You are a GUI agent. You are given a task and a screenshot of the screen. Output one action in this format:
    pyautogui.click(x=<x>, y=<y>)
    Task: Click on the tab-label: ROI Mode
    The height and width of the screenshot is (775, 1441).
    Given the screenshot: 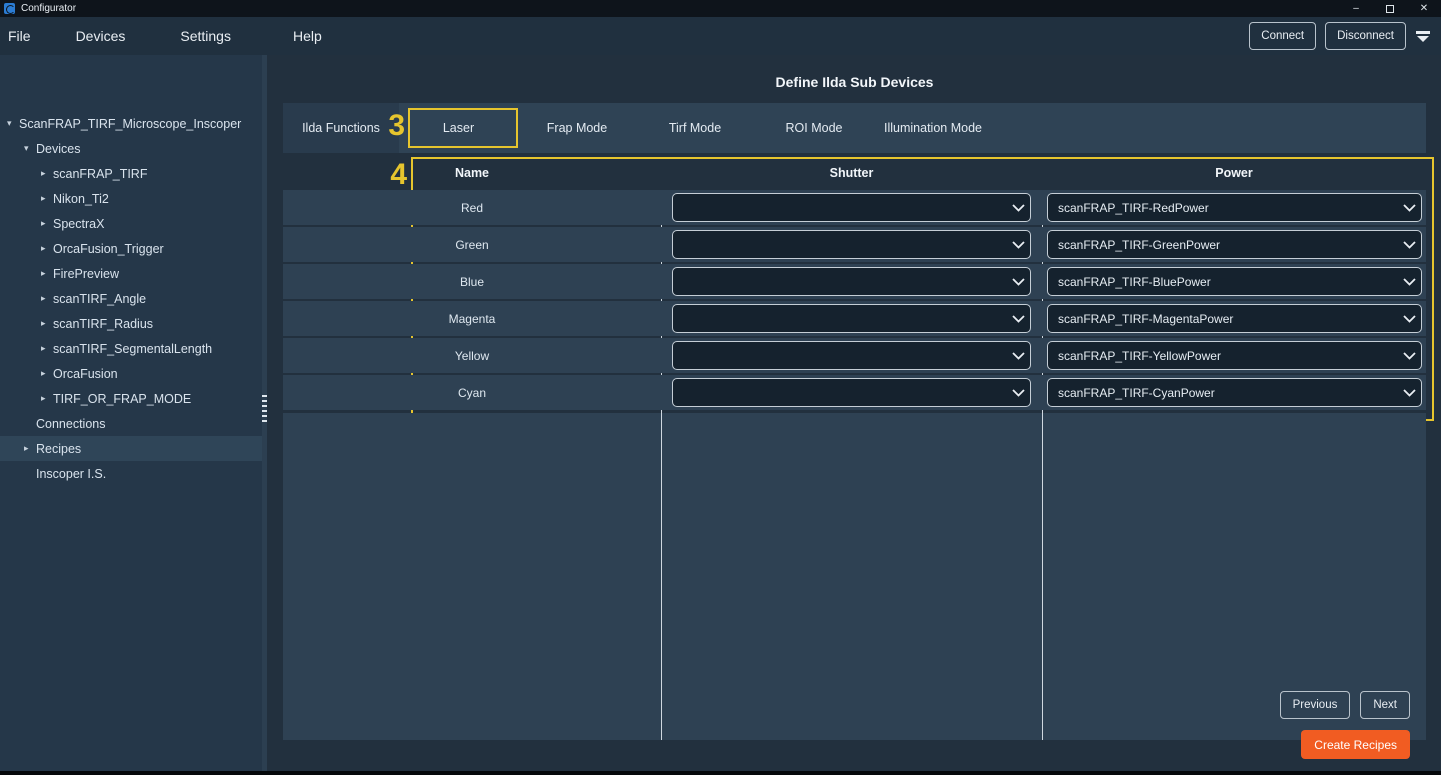 What is the action you would take?
    pyautogui.click(x=814, y=128)
    